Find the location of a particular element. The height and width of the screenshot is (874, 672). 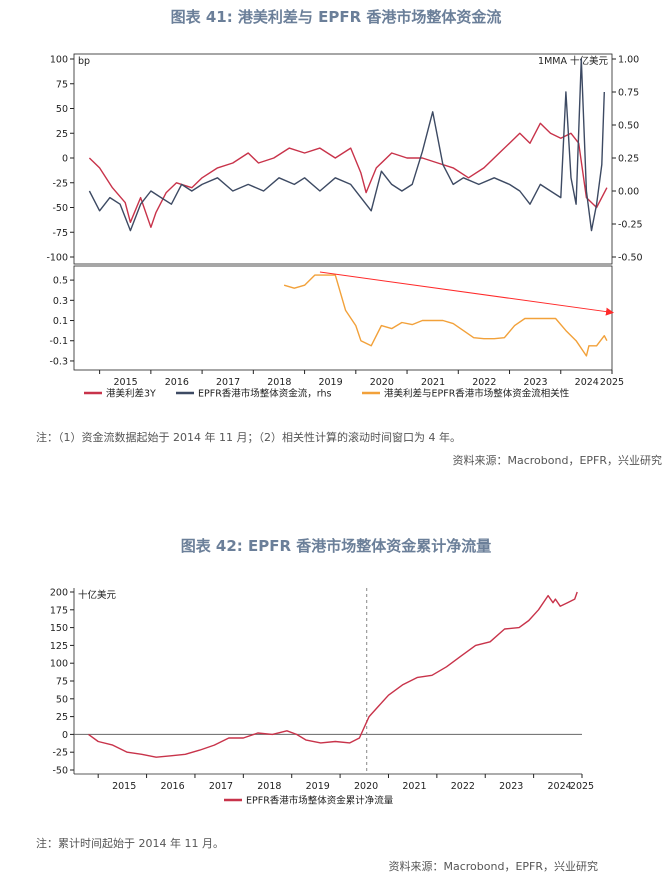

y-tick-label: -25 is located at coordinates (60, 753).